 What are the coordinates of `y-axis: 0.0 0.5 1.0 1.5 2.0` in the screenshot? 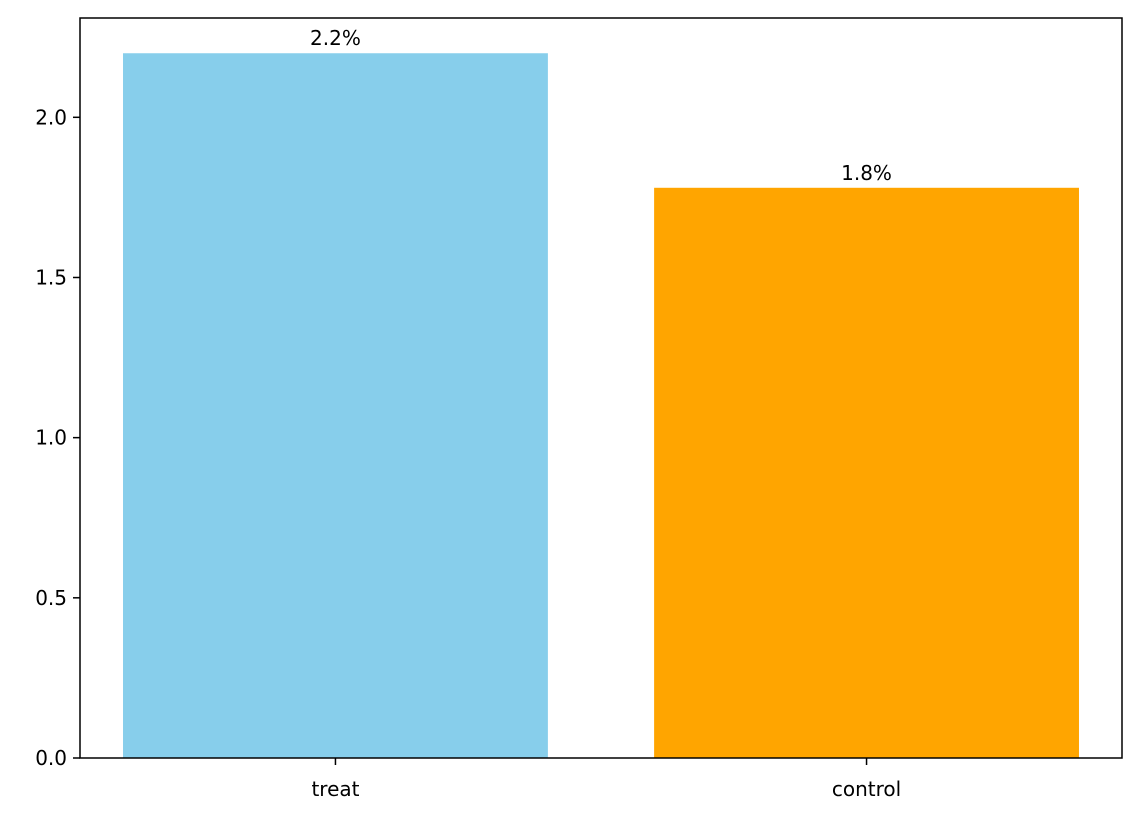 It's located at (57, 437).